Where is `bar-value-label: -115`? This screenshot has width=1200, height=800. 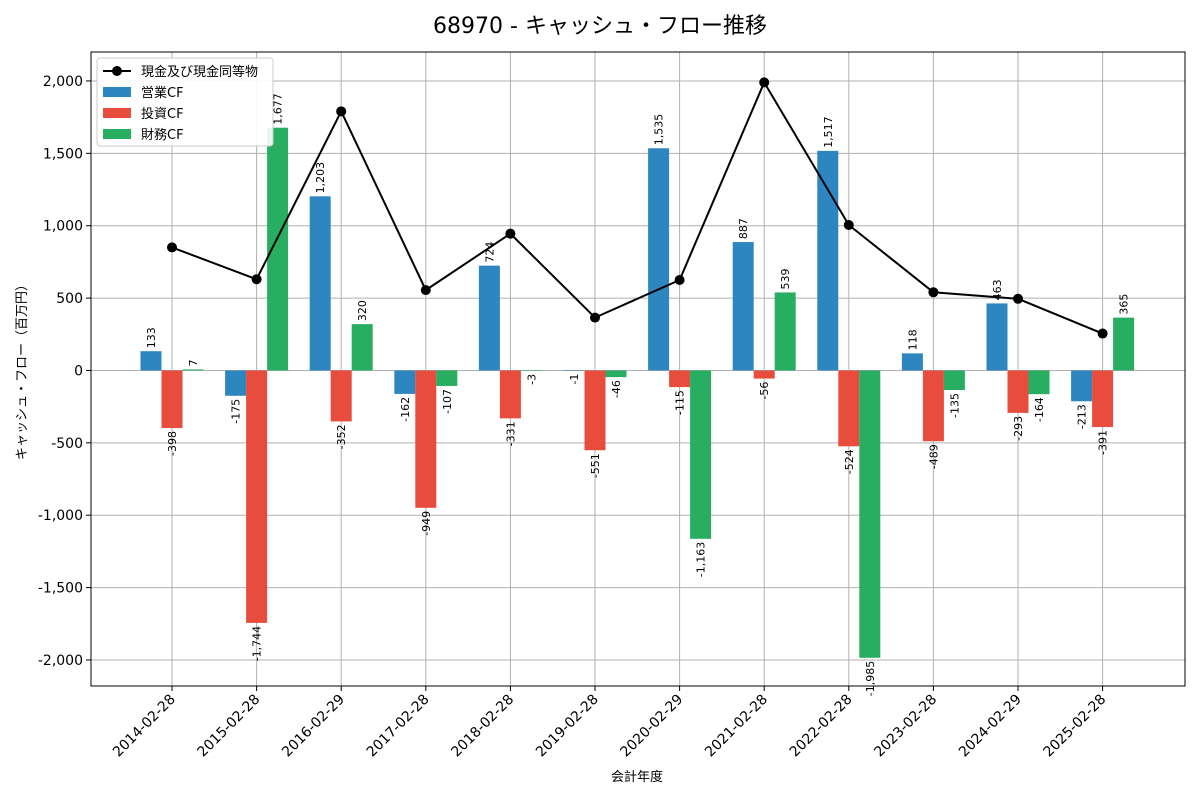 bar-value-label: -115 is located at coordinates (680, 402).